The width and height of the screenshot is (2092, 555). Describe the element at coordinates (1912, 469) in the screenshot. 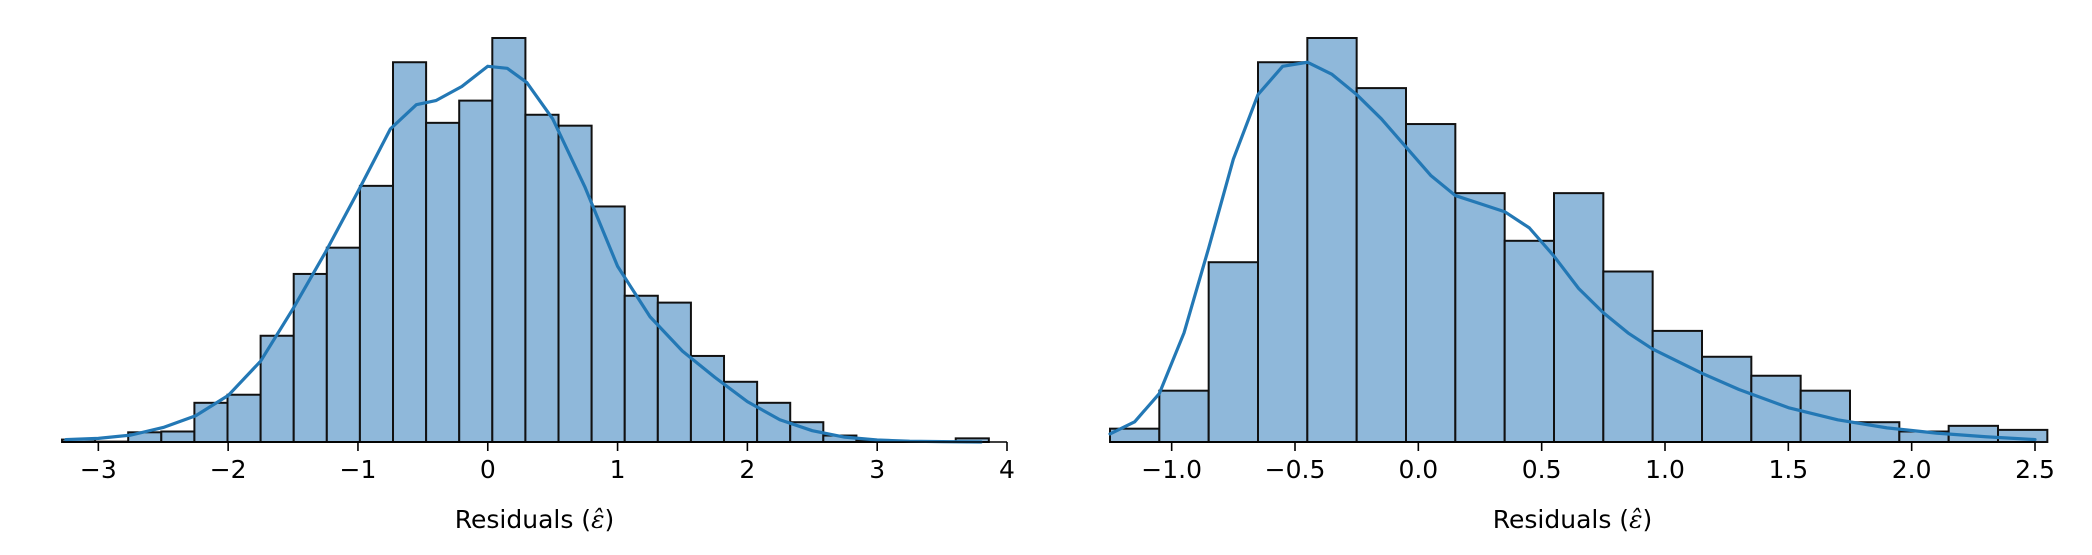

I see `x-tick-label: 2.0` at that location.